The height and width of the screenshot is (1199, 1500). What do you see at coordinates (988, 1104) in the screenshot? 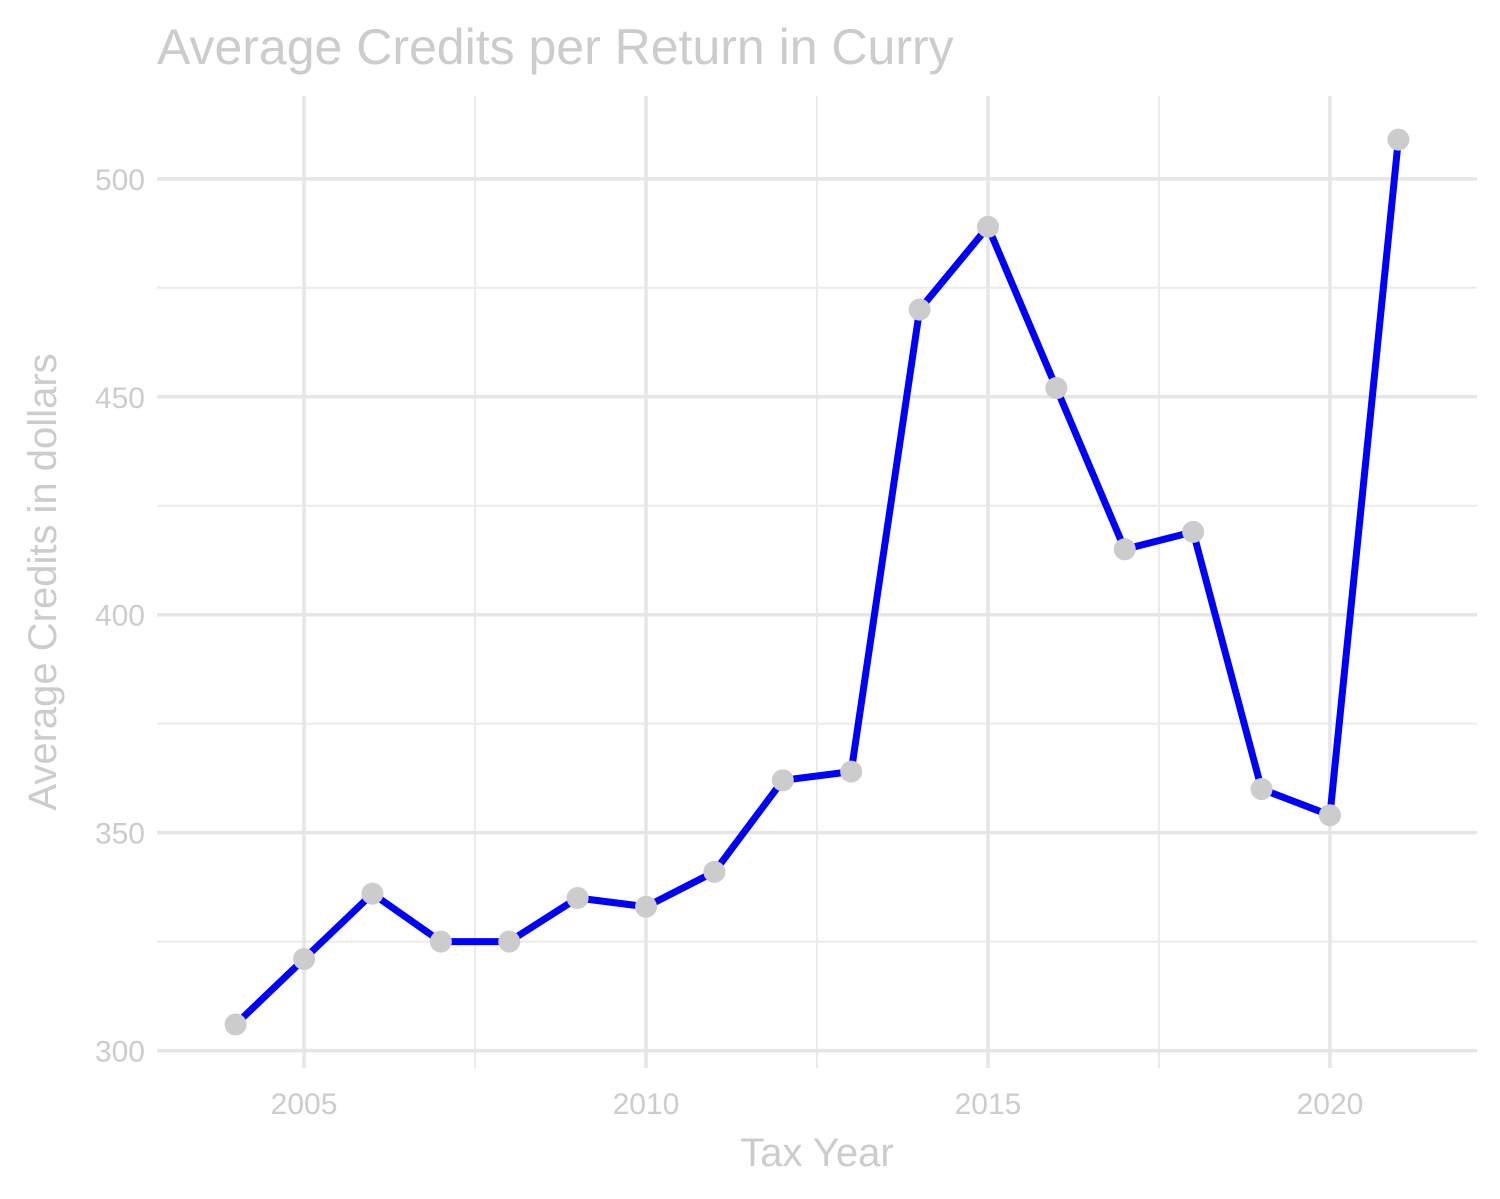
I see `x-tick-label: 2015` at bounding box center [988, 1104].